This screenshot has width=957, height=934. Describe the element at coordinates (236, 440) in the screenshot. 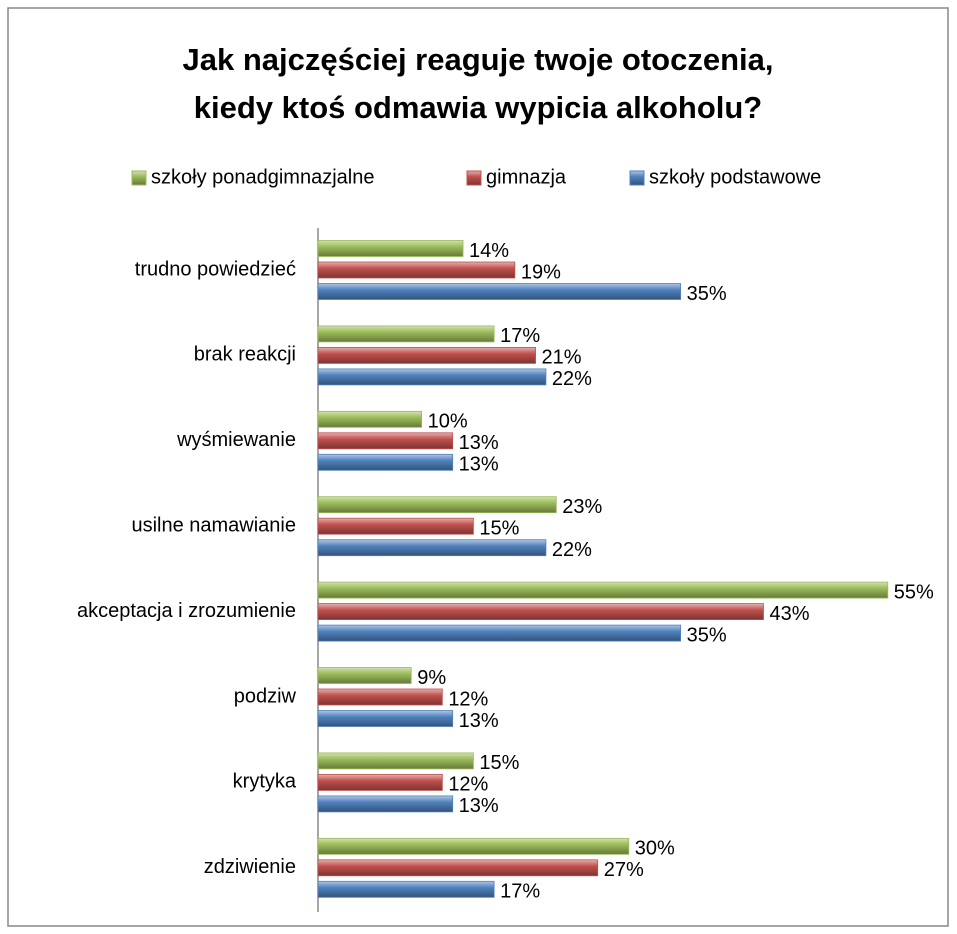

I see `category-label: wyśmiewanie` at that location.